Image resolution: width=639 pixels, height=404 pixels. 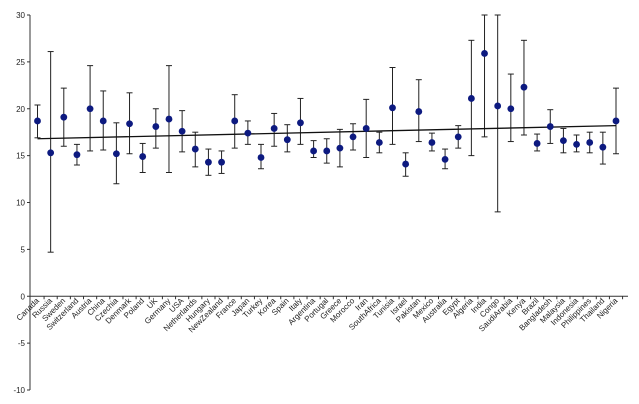 I want to click on y-tick-label: 15, so click(x=20, y=156).